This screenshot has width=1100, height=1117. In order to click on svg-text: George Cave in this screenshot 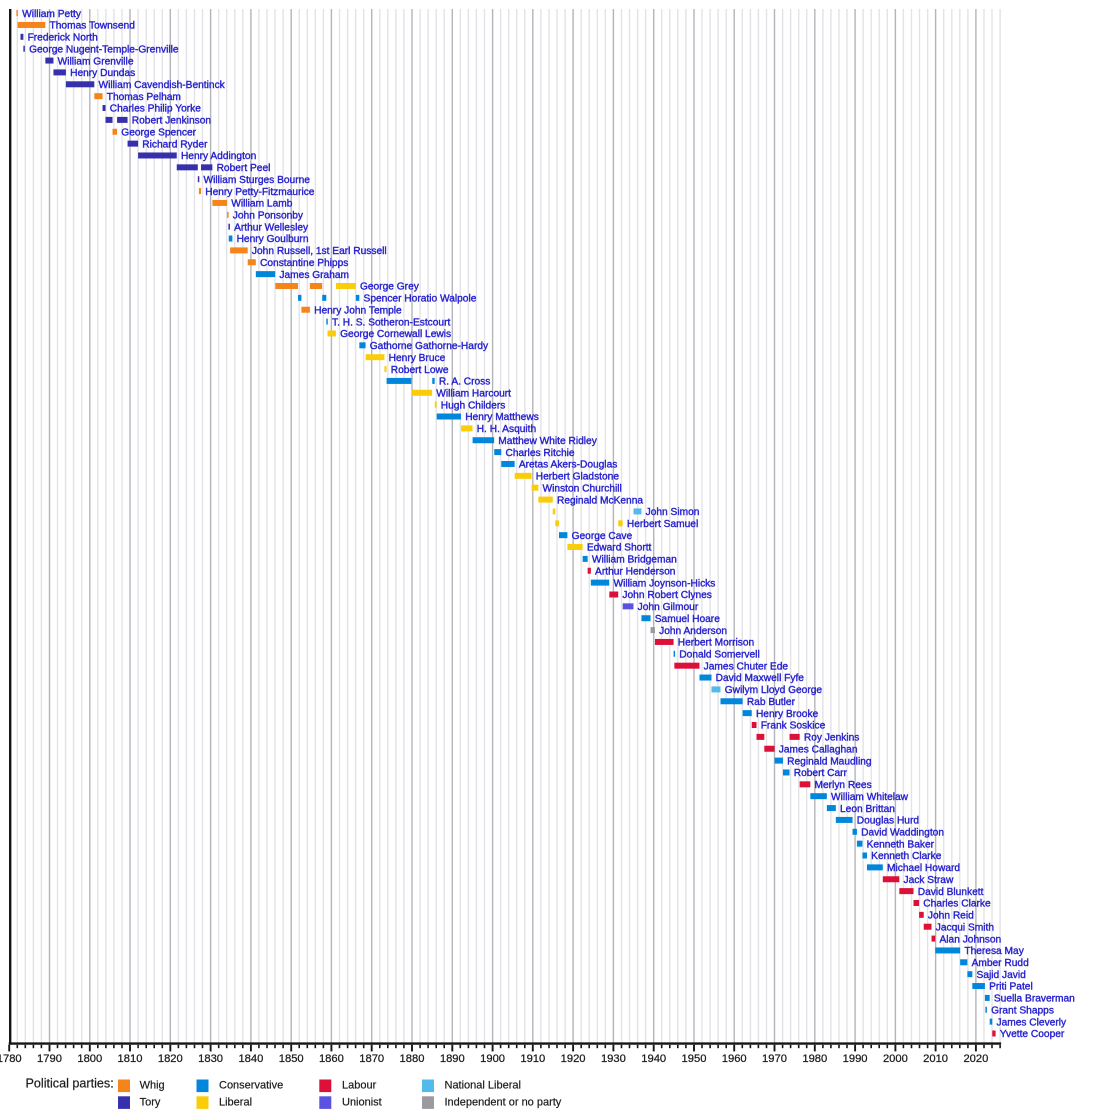, I will do `click(602, 536)`.